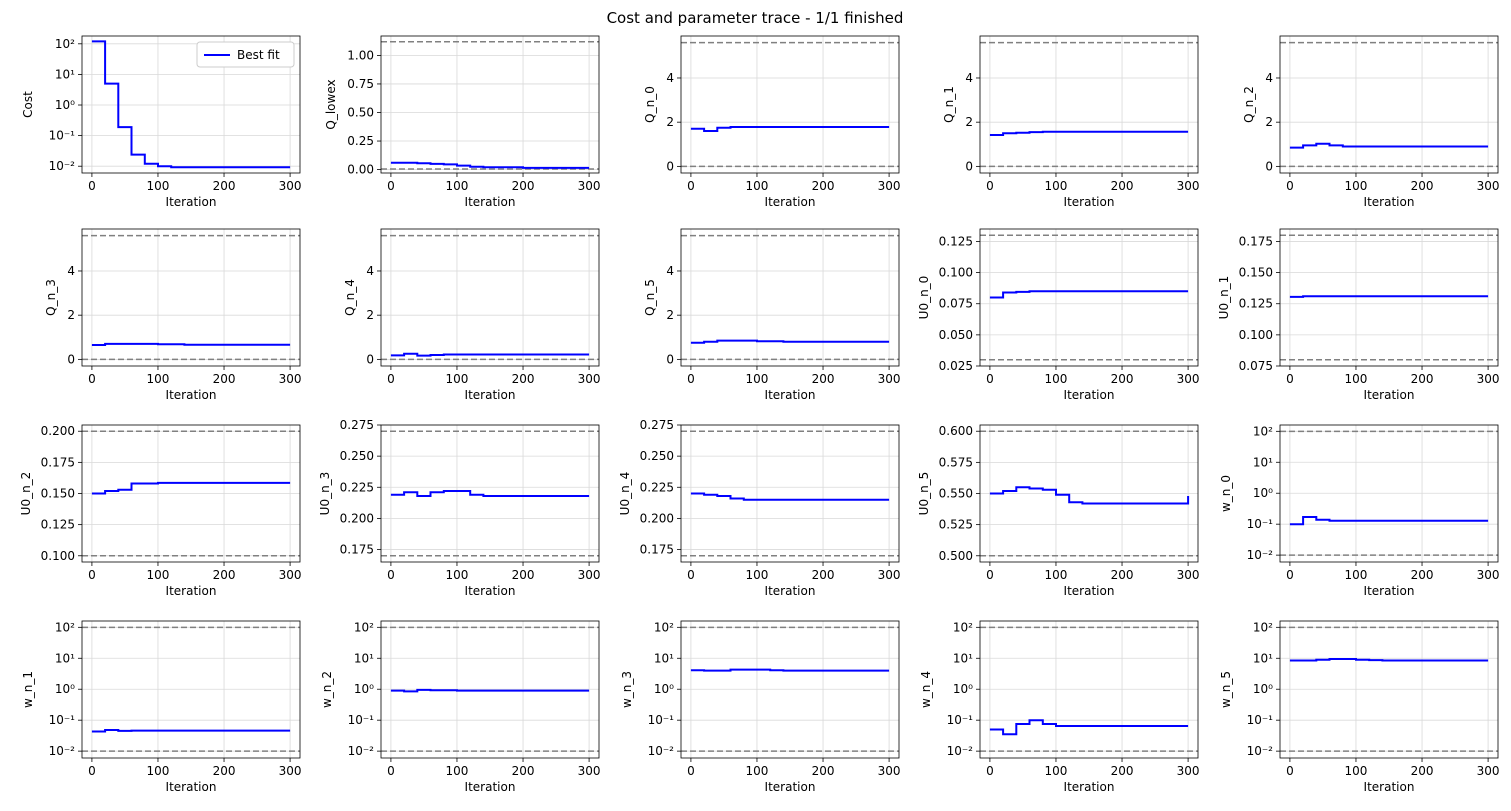 Image resolution: width=1511 pixels, height=811 pixels. Describe the element at coordinates (956, 494) in the screenshot. I see `y-tick-label: 0.550` at that location.